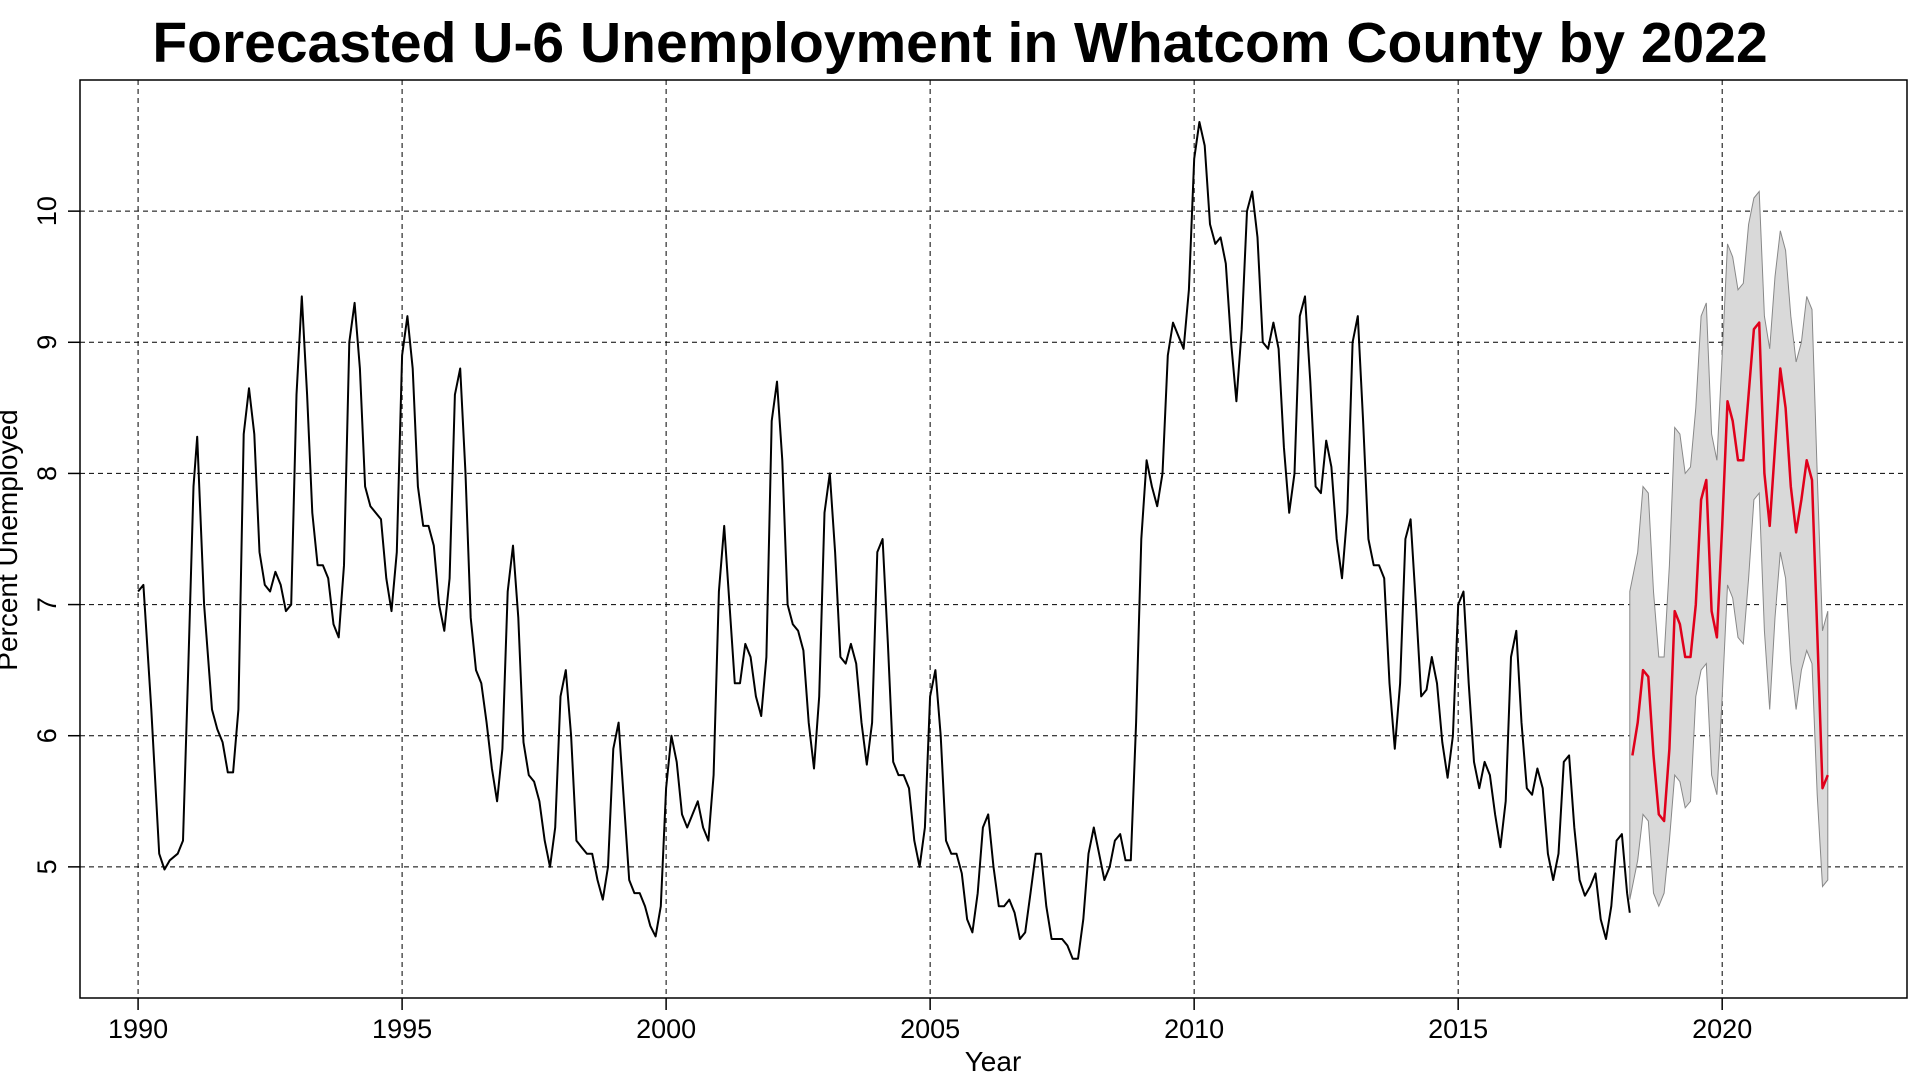 This screenshot has width=1920, height=1083. I want to click on y-axis-label: Percent Unemployed, so click(11, 539).